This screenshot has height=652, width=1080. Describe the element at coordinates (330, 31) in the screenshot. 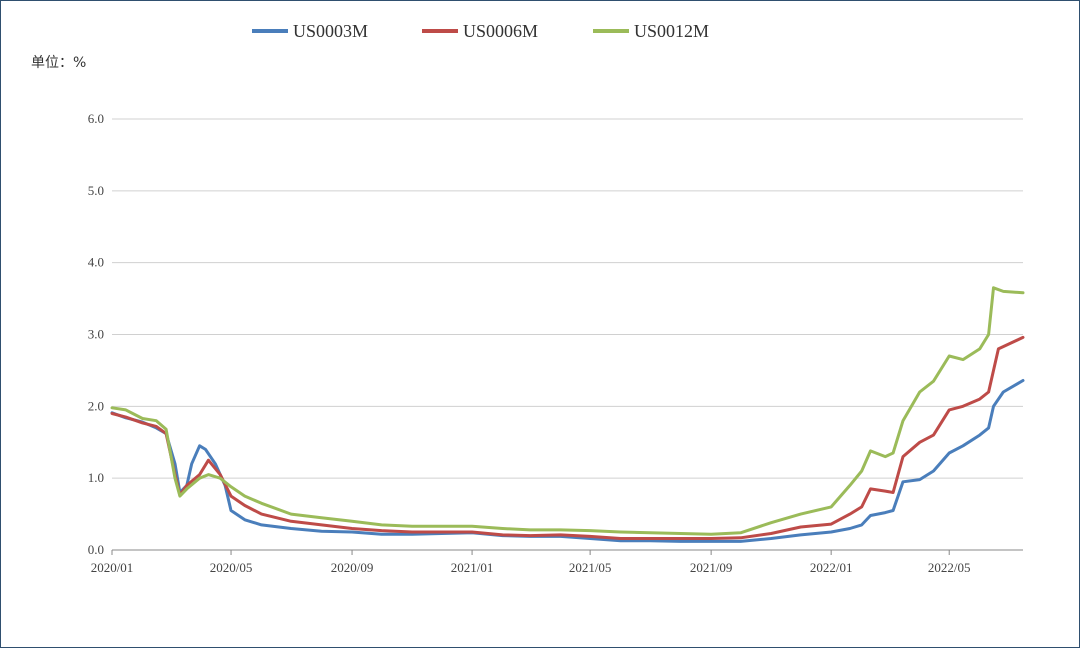

I see `legend-label: US0003M` at that location.